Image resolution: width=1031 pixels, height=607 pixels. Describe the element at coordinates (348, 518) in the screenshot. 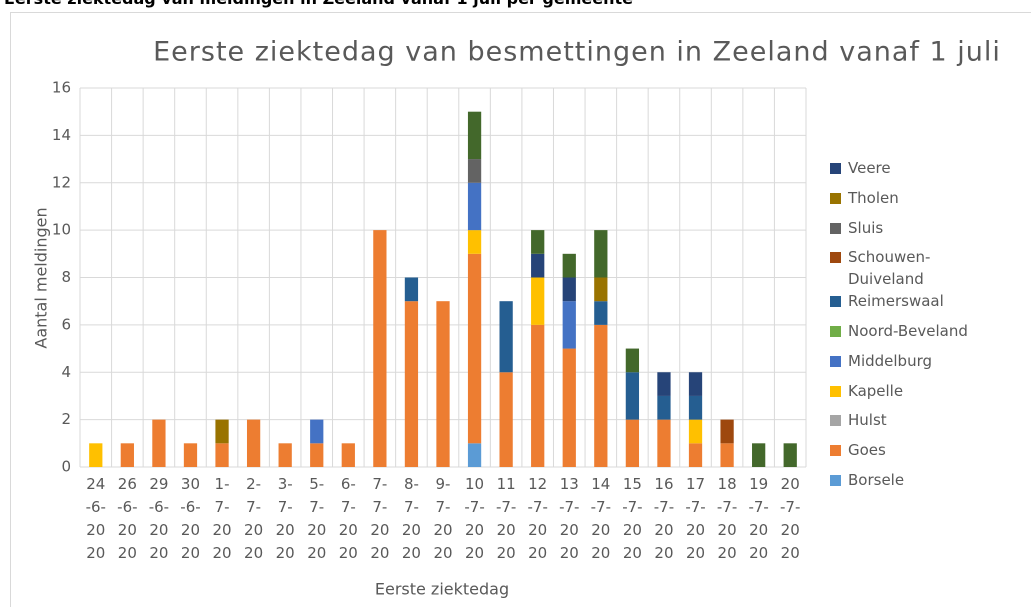

I see `x-tick-label: 6-7-2020` at that location.